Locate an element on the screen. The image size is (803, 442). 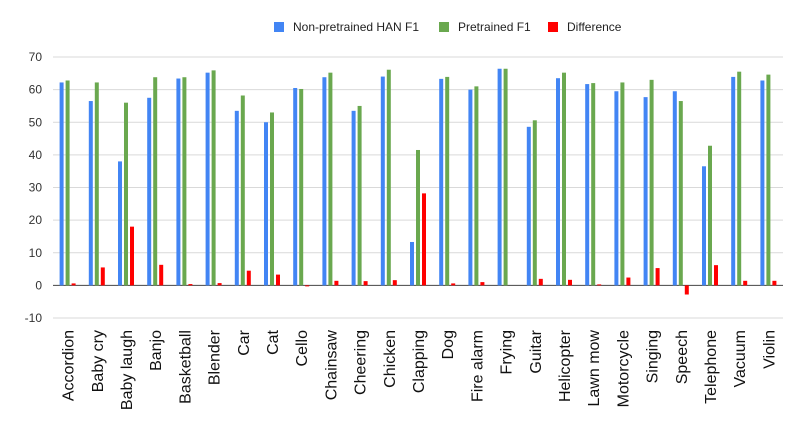
bar-difference-telephone is located at coordinates (716, 275).